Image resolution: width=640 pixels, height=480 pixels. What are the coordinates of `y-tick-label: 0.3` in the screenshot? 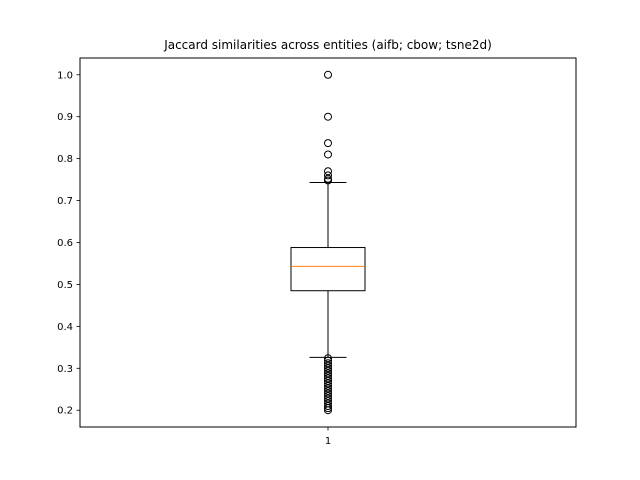 It's located at (65, 369).